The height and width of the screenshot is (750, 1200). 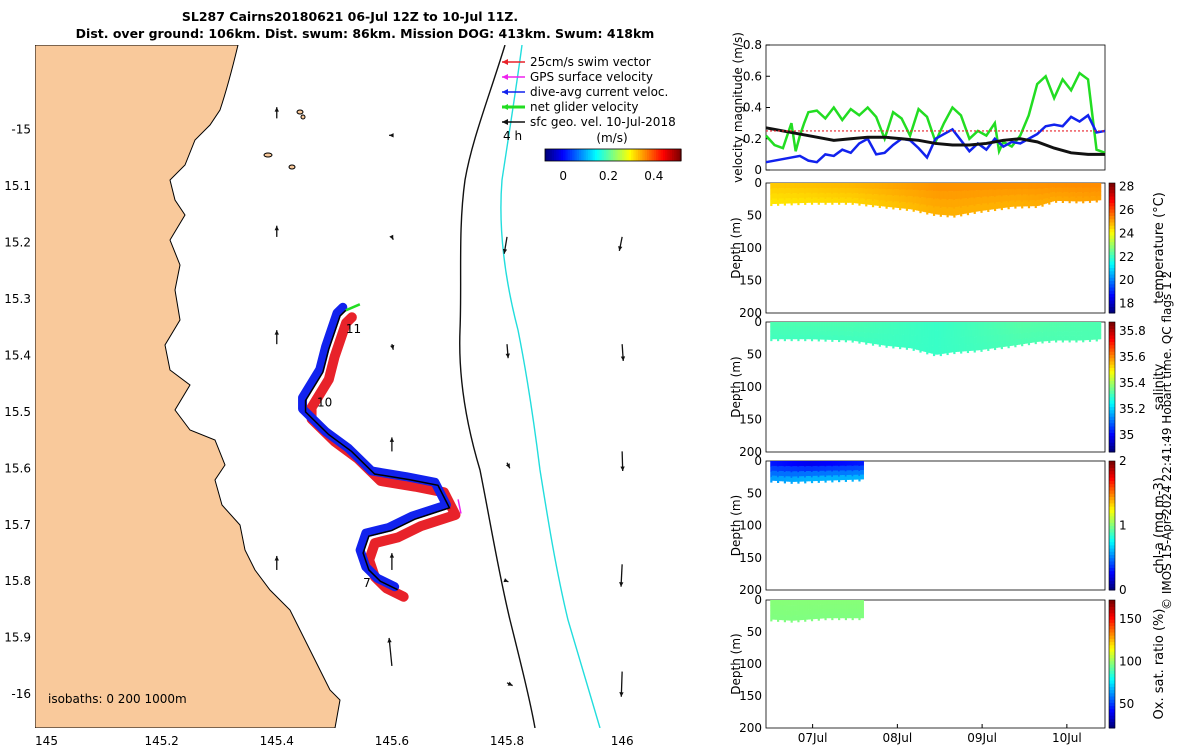 I want to click on legend-note: 4 h, so click(x=512, y=136).